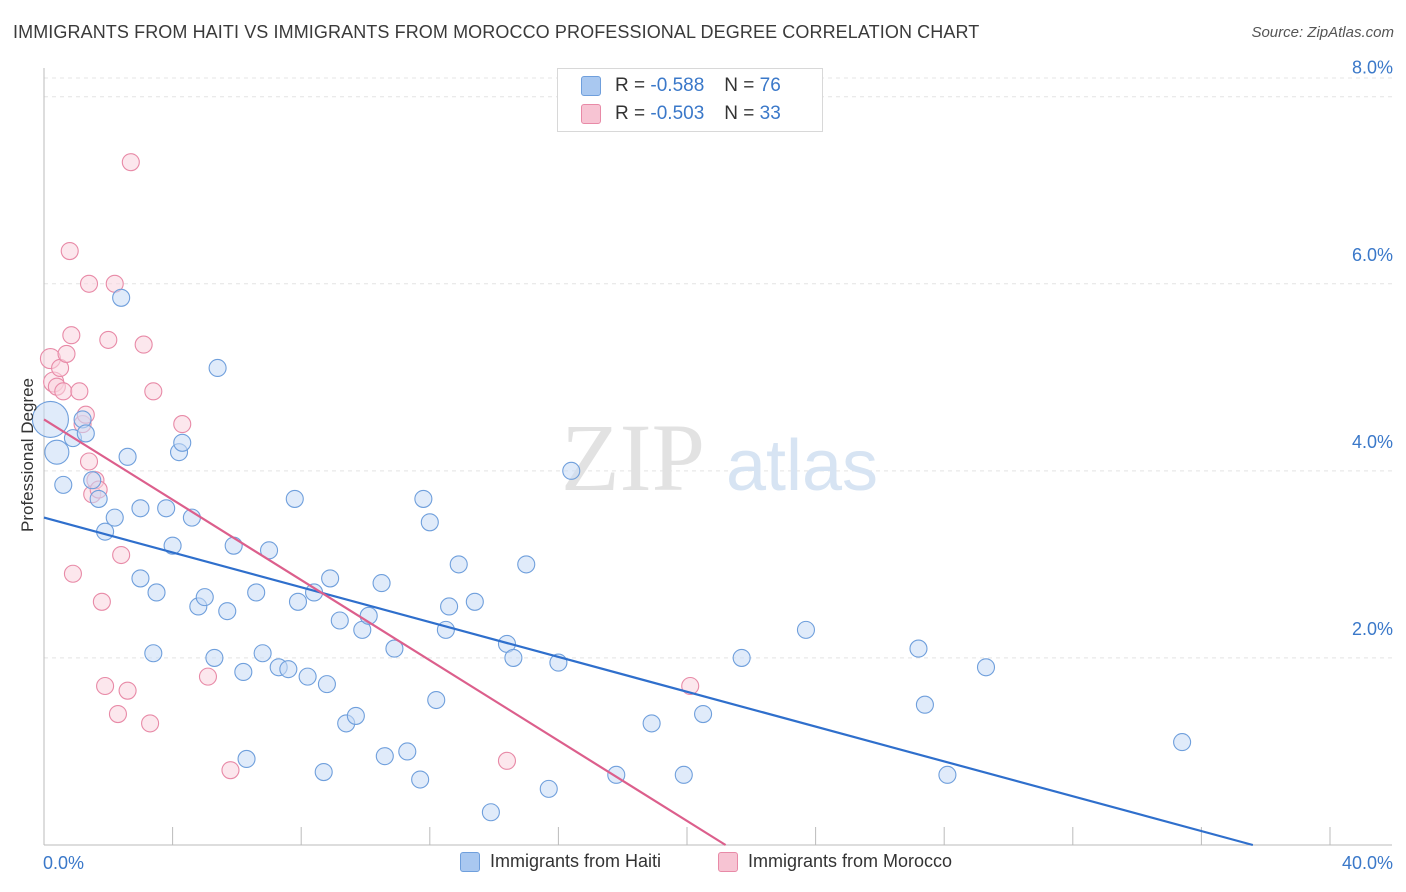  What do you see at coordinates (63, 863) in the screenshot?
I see `x-tick-label-min: 0.0%` at bounding box center [63, 863].